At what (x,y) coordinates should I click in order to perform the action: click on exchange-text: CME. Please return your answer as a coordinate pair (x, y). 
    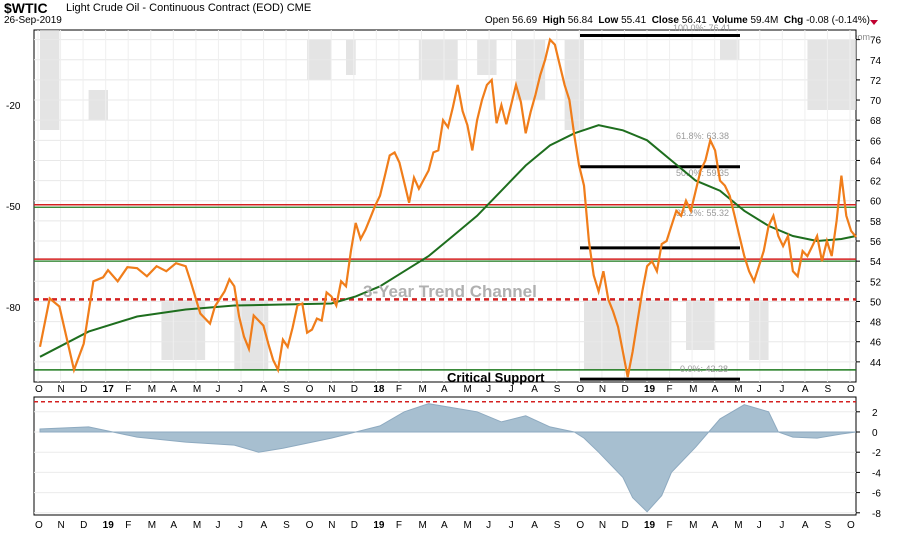
    Looking at the image, I should click on (299, 8).